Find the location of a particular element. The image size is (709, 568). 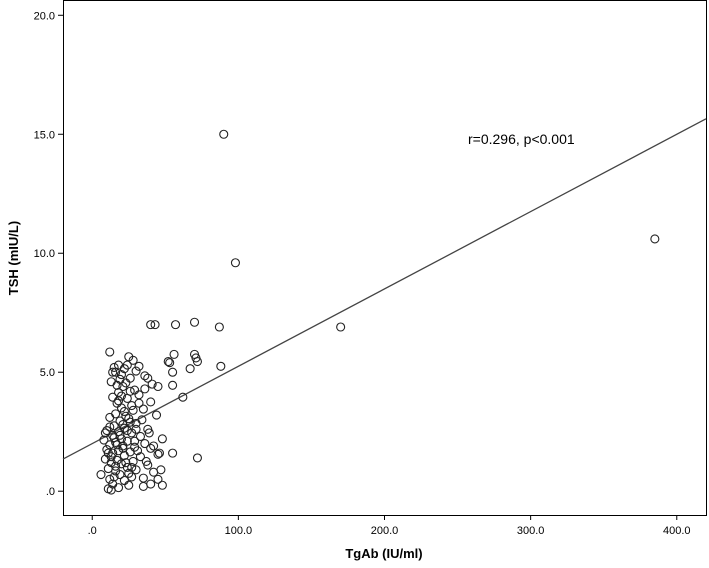

y-tick-label: 10.0 is located at coordinates (44, 254).